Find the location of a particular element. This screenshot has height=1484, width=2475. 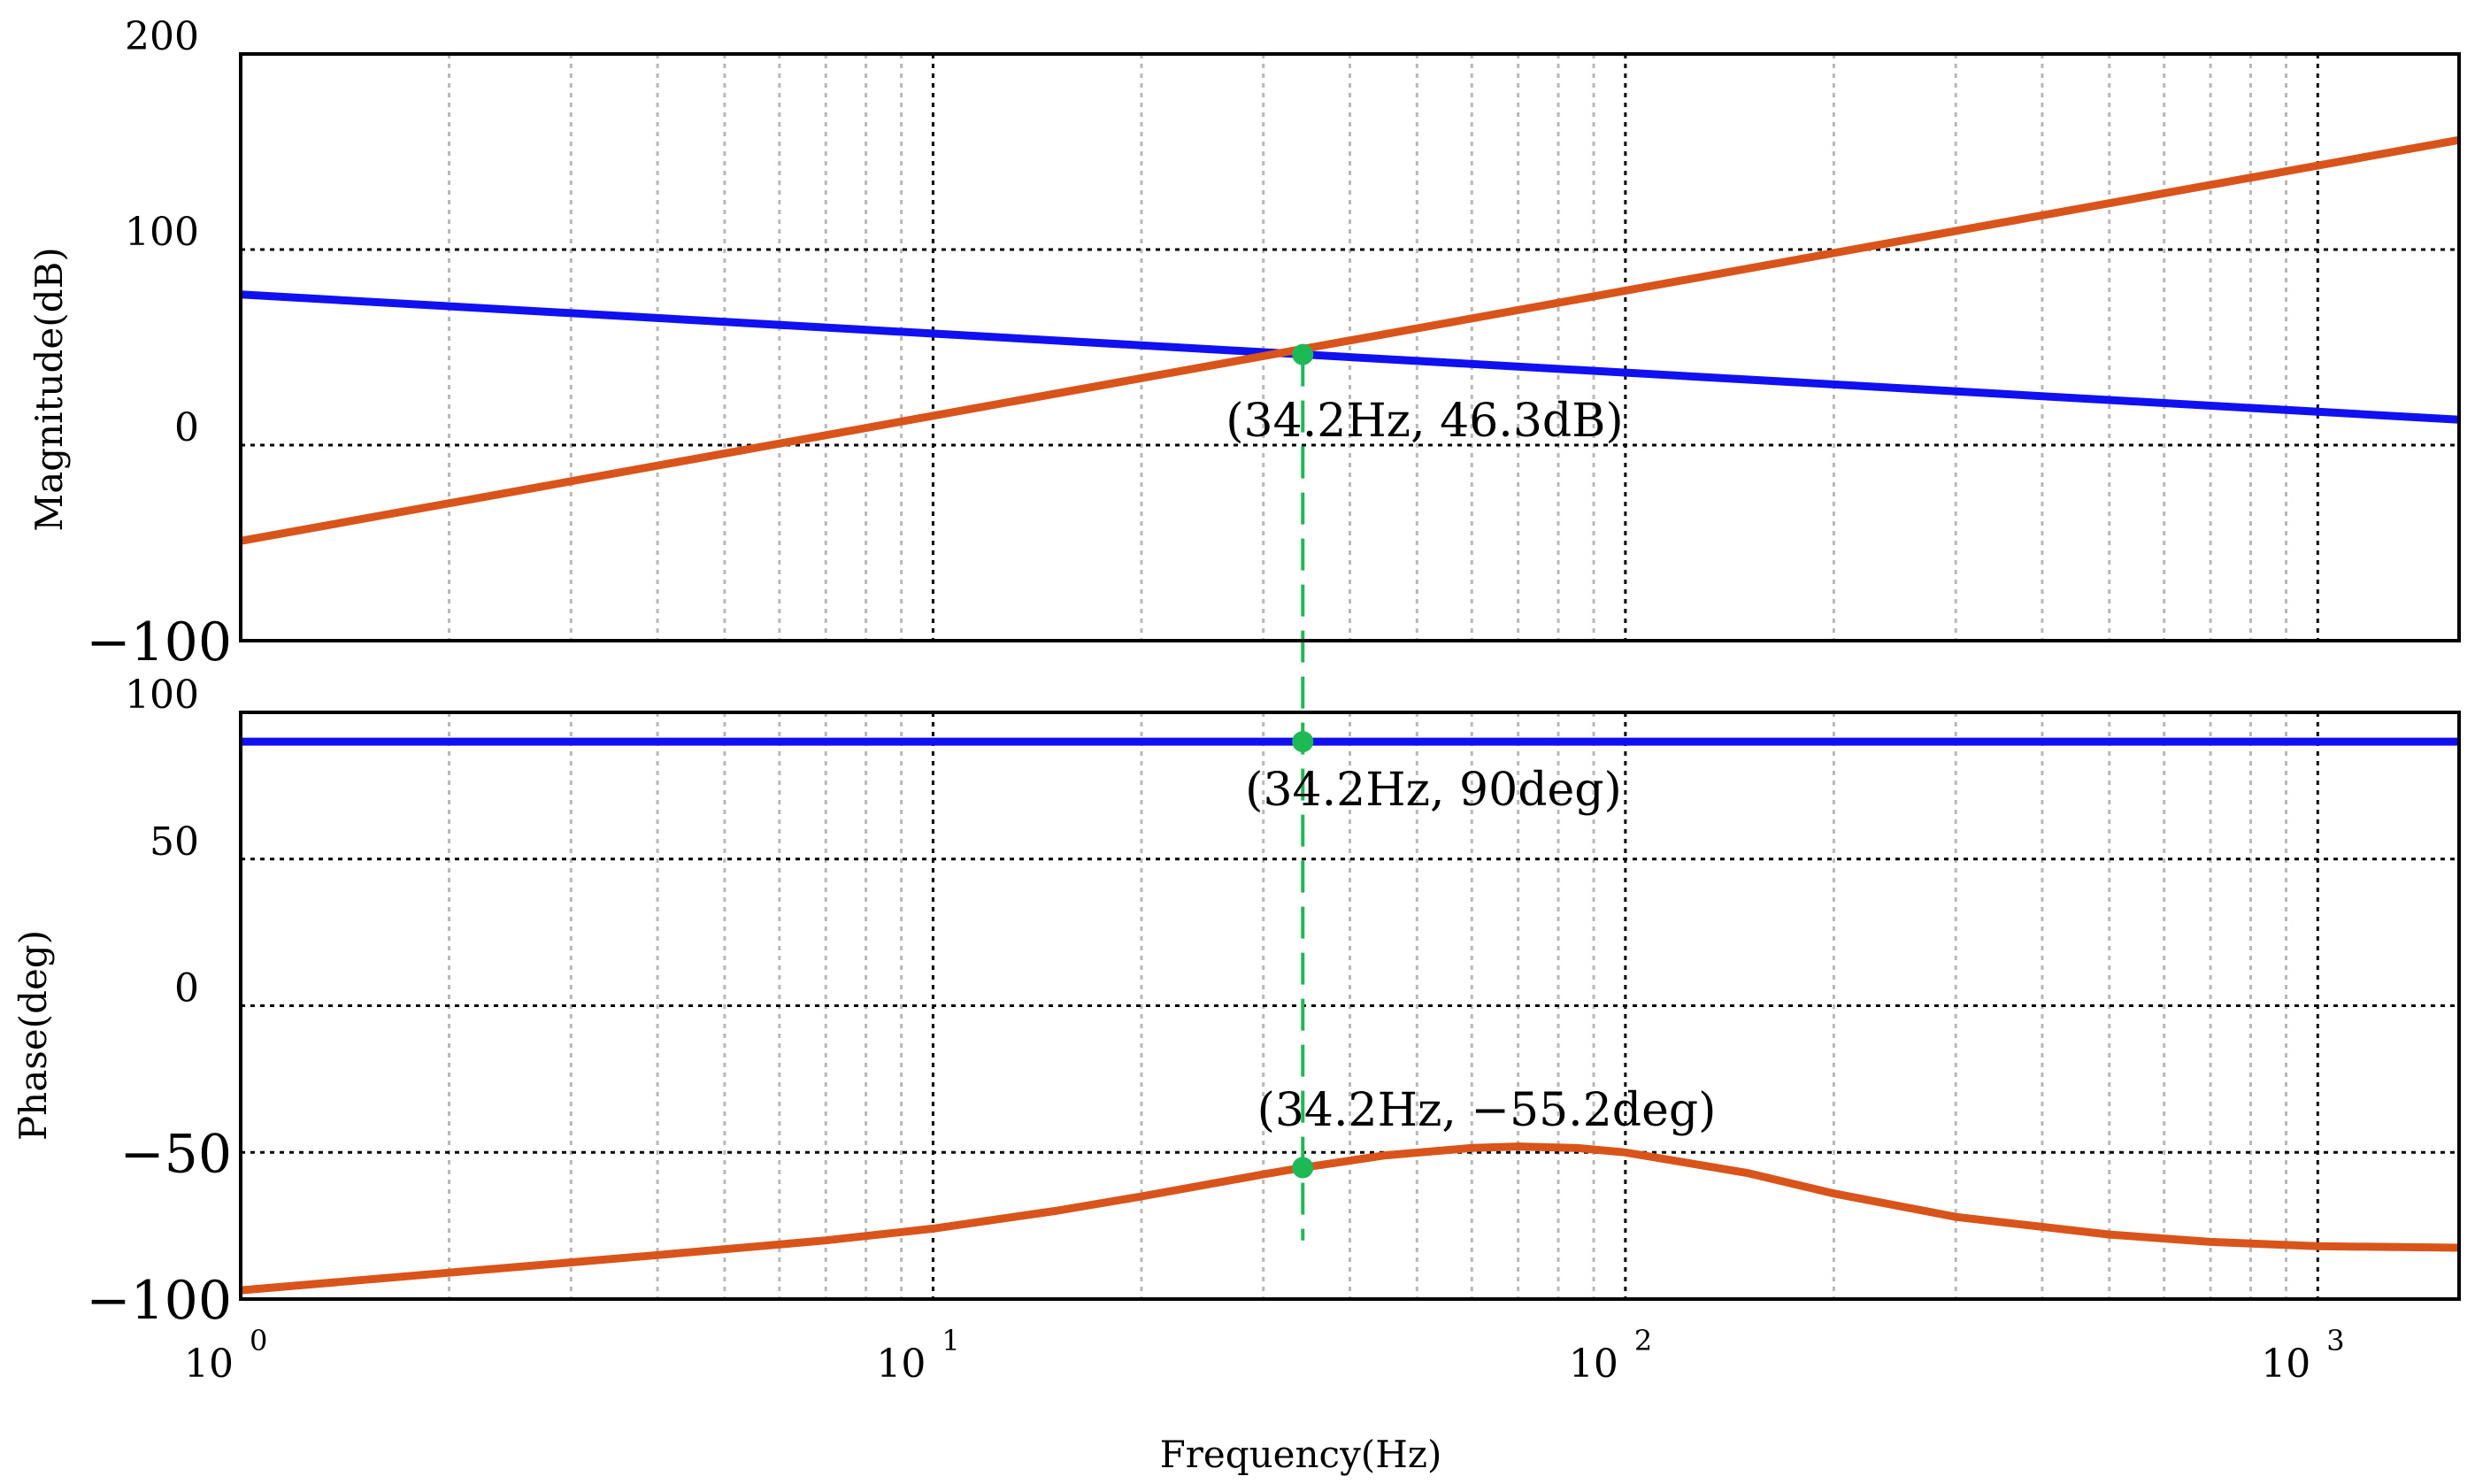

x-ticks: 10 0 10 1 10 2 10 3 is located at coordinates (1264, 1355).